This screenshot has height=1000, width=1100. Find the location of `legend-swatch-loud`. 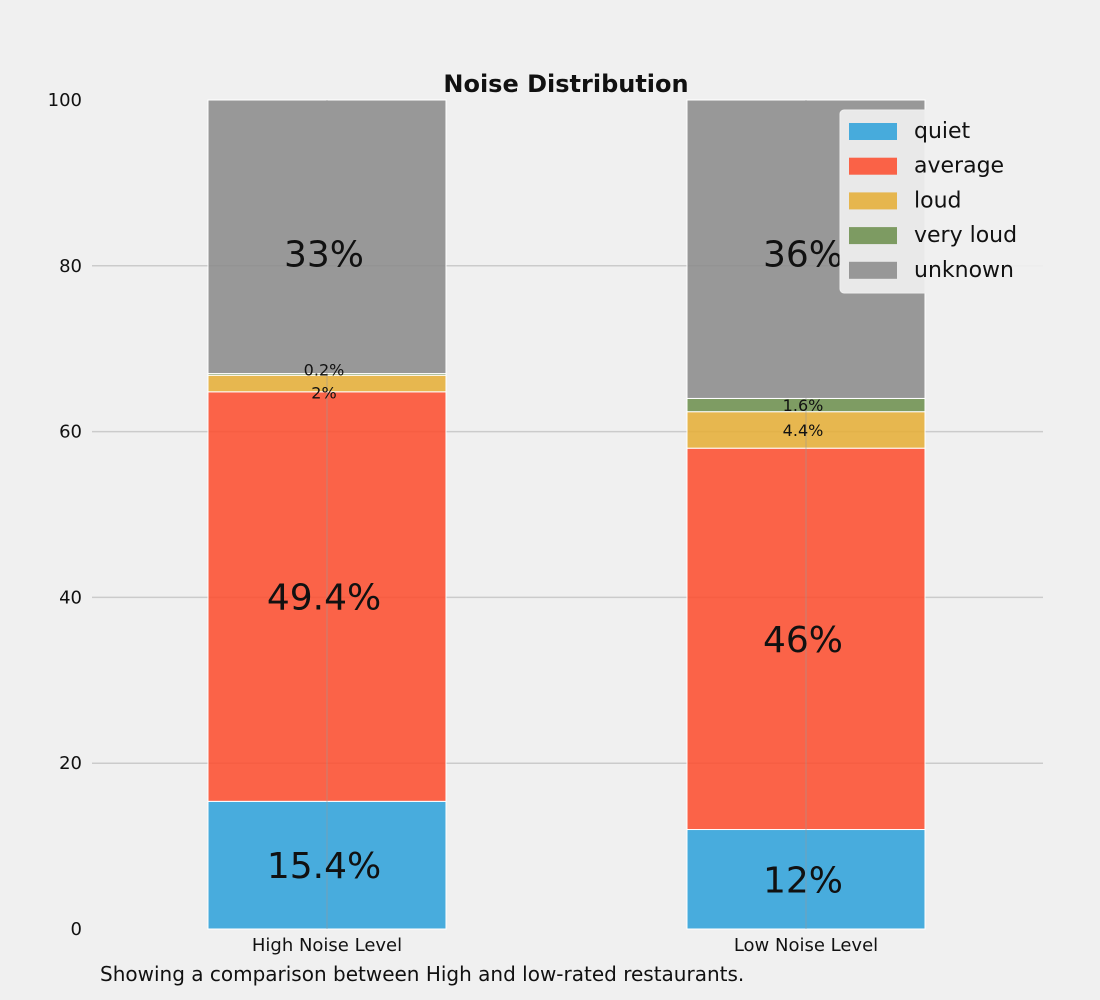

legend-swatch-loud is located at coordinates (873, 201).